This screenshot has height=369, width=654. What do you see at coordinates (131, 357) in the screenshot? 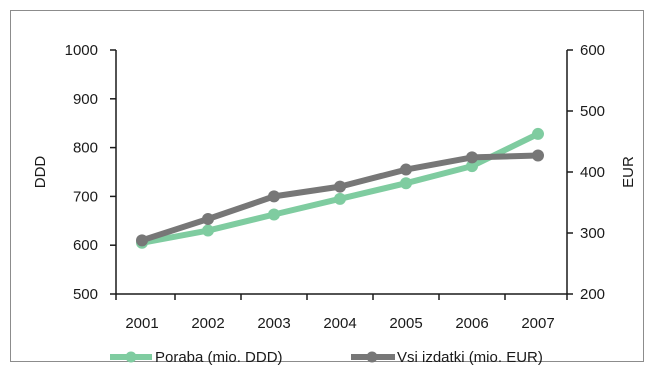
I see `legend-swatch-consumption-marker` at bounding box center [131, 357].